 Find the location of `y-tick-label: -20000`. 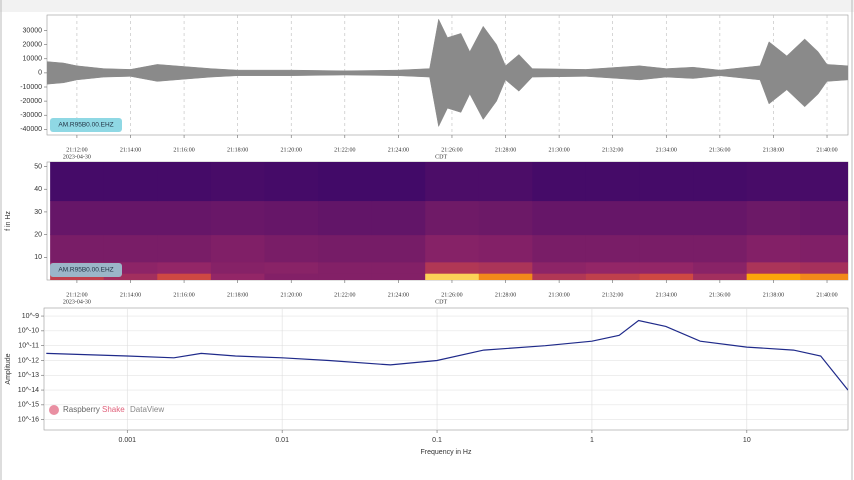

y-tick-label: -20000 is located at coordinates (31, 101).